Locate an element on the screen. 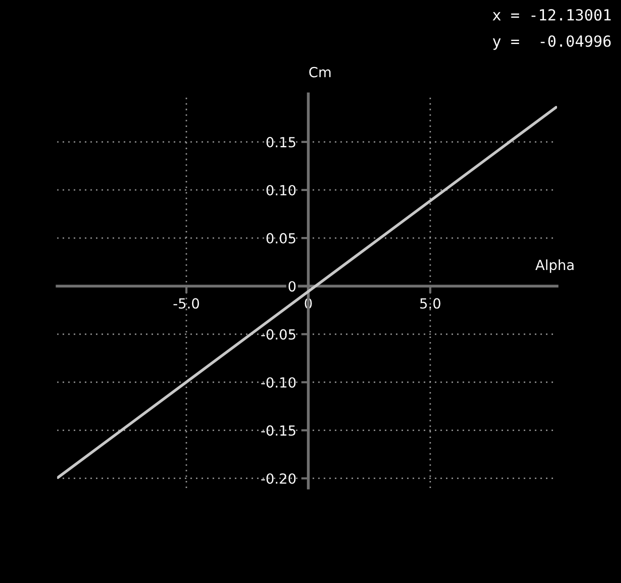  x-axis-title: Alpha is located at coordinates (554, 266).